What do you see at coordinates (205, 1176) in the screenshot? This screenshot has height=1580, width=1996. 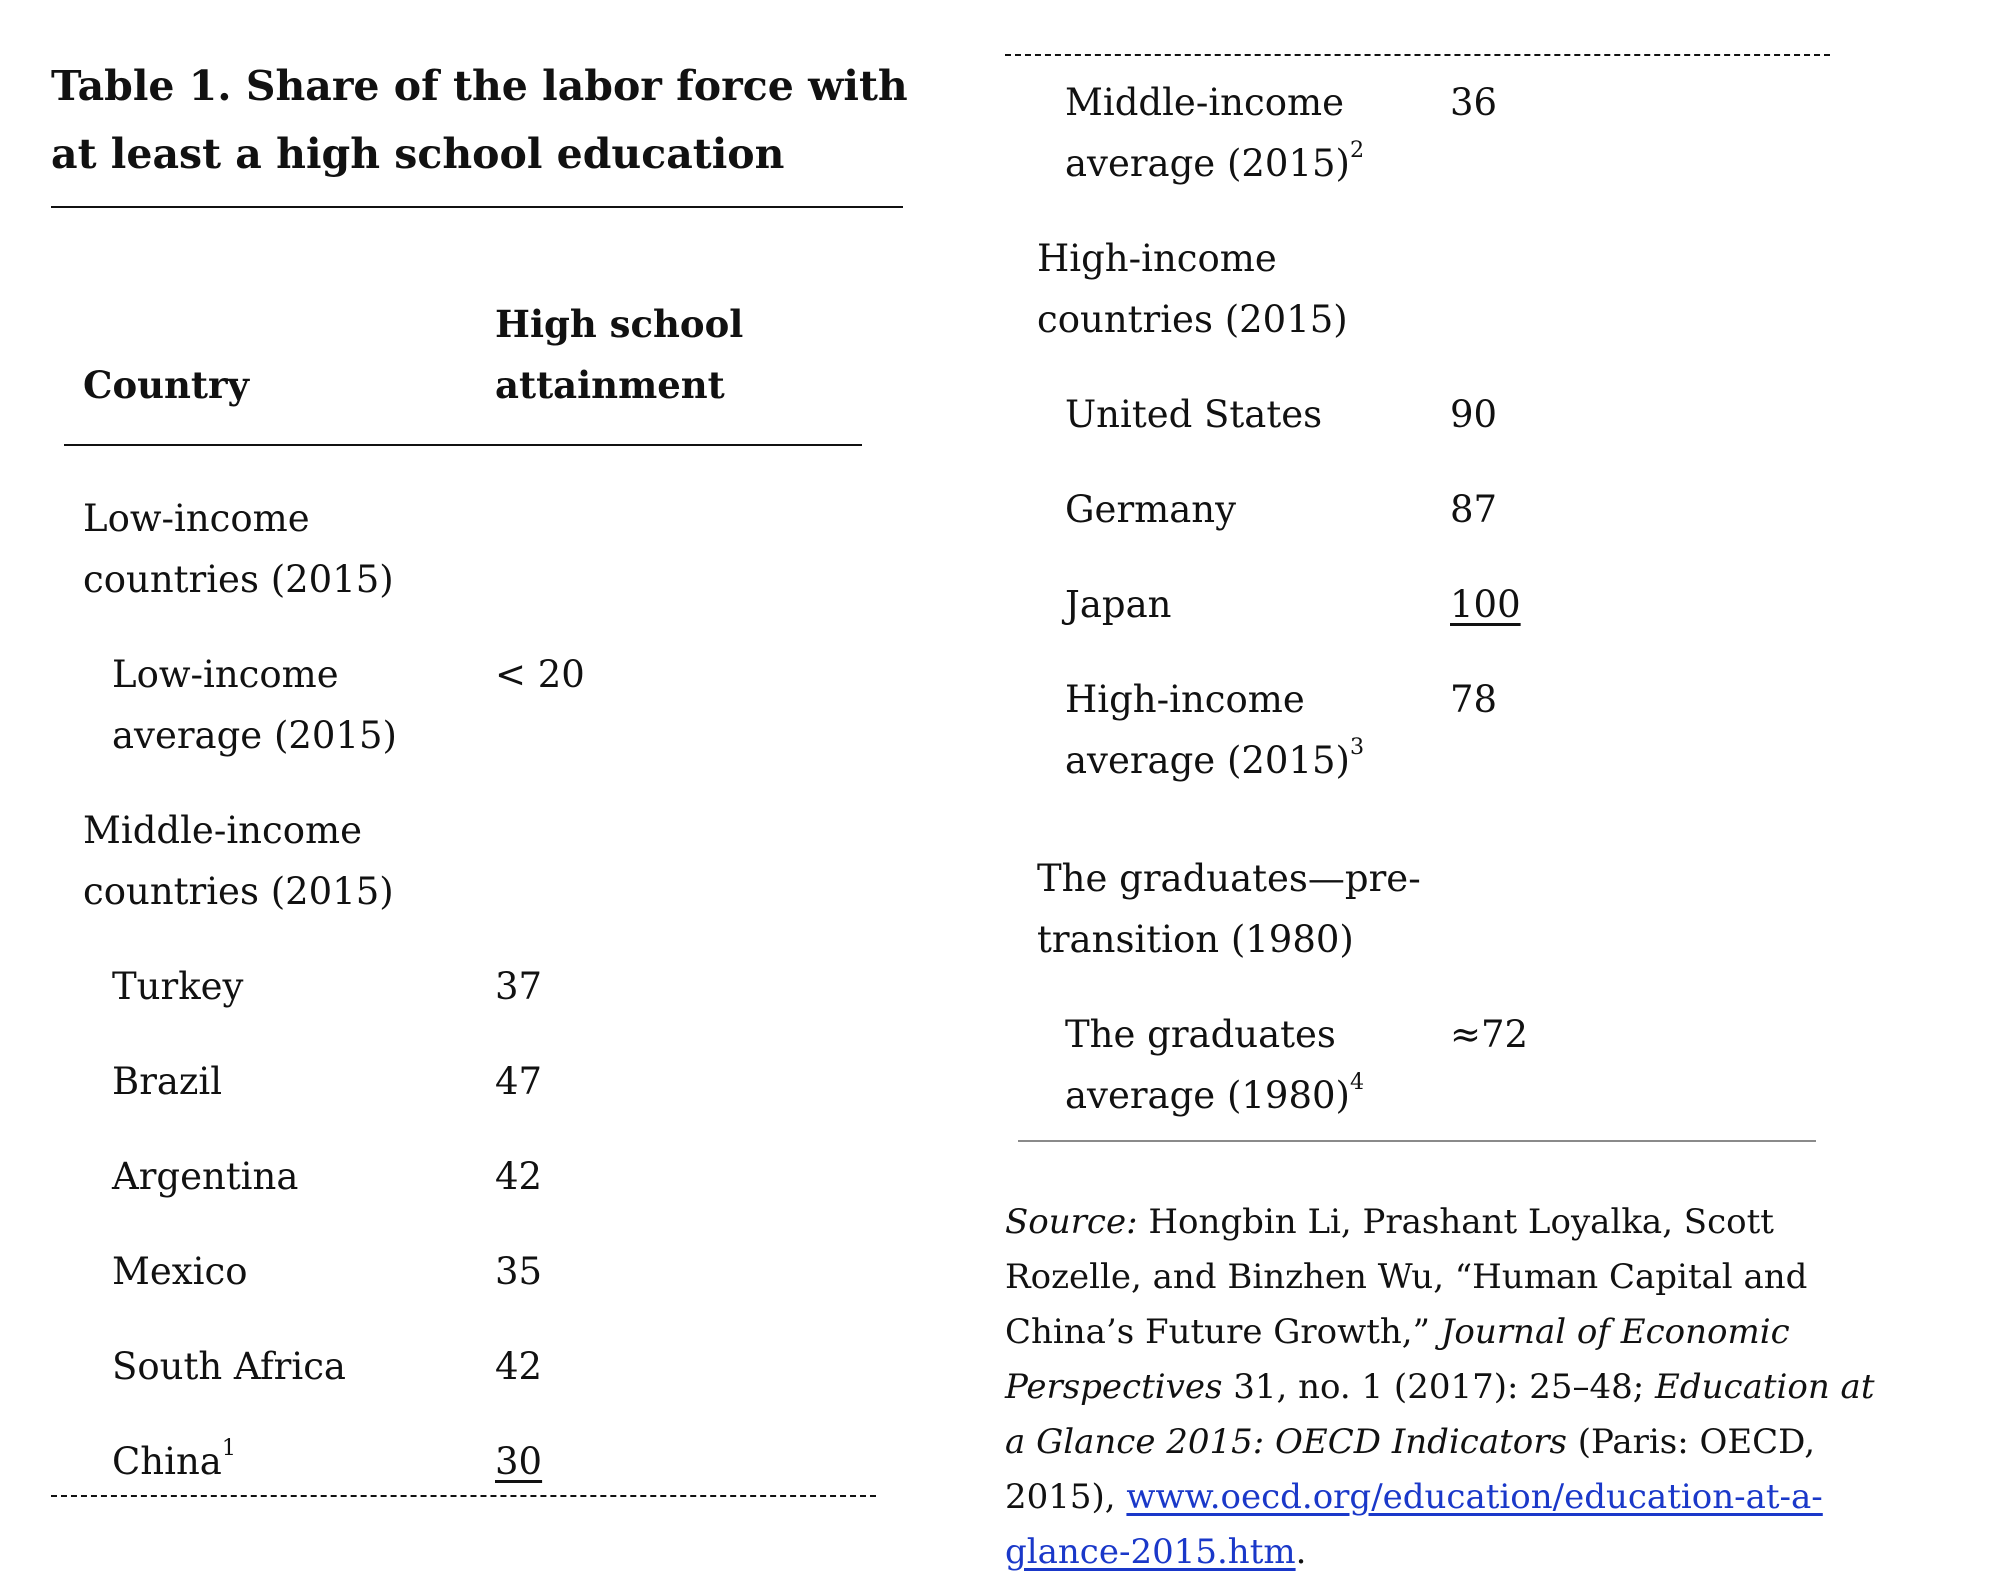 I see `row-country-argentina: Argentina` at bounding box center [205, 1176].